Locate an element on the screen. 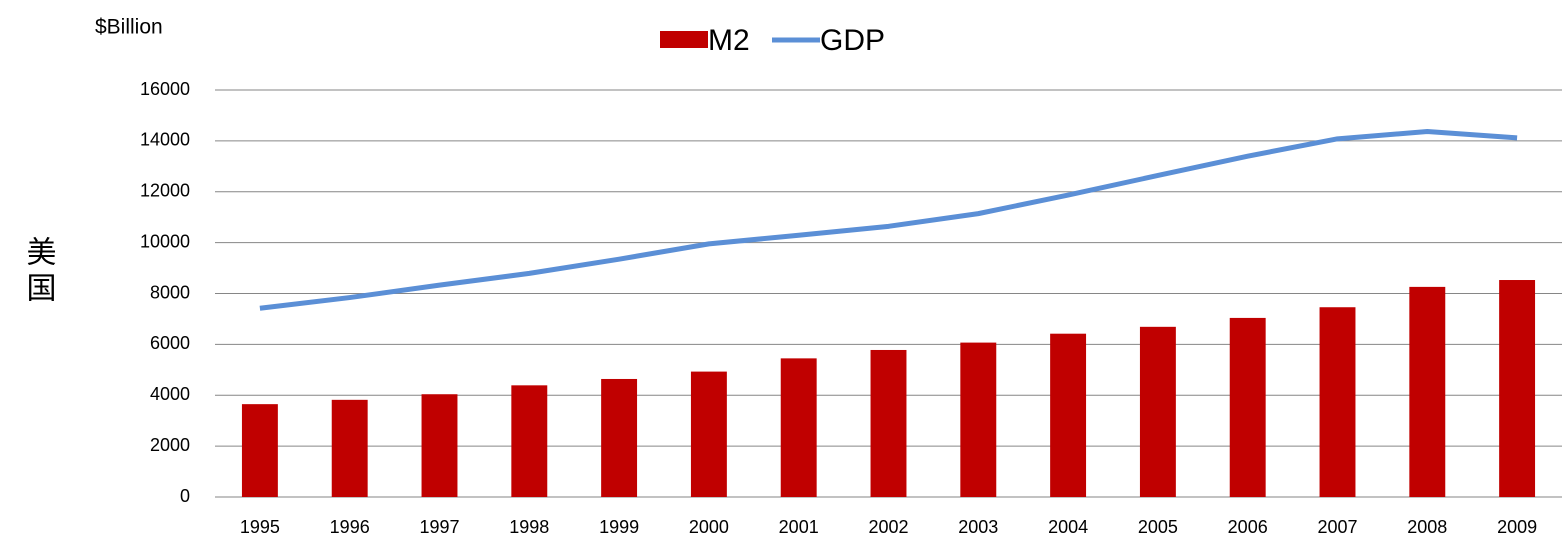  y-tick-label: 14000 is located at coordinates (165, 140).